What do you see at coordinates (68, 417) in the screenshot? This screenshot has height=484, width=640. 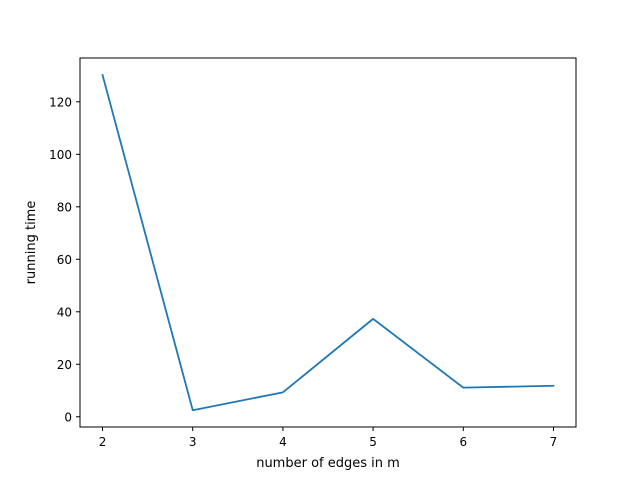 I see `y-tick-label: 0` at bounding box center [68, 417].